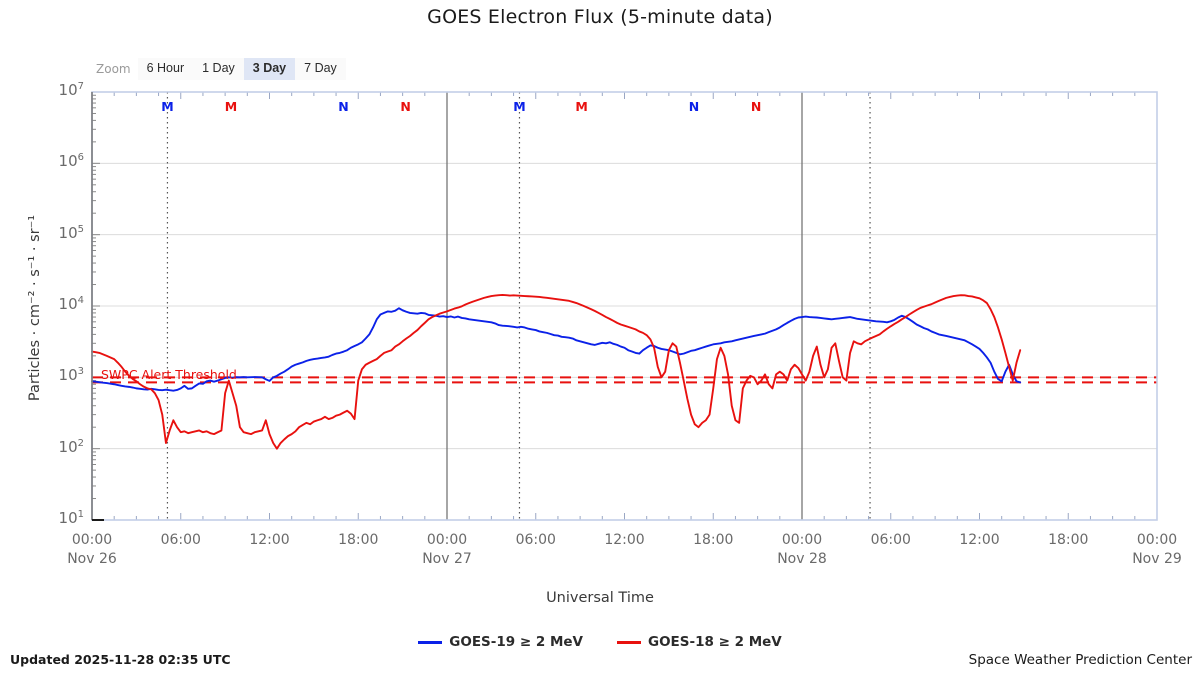 This screenshot has height=675, width=1200. What do you see at coordinates (71, 90) in the screenshot?
I see `y-tick-label: 107` at bounding box center [71, 90].